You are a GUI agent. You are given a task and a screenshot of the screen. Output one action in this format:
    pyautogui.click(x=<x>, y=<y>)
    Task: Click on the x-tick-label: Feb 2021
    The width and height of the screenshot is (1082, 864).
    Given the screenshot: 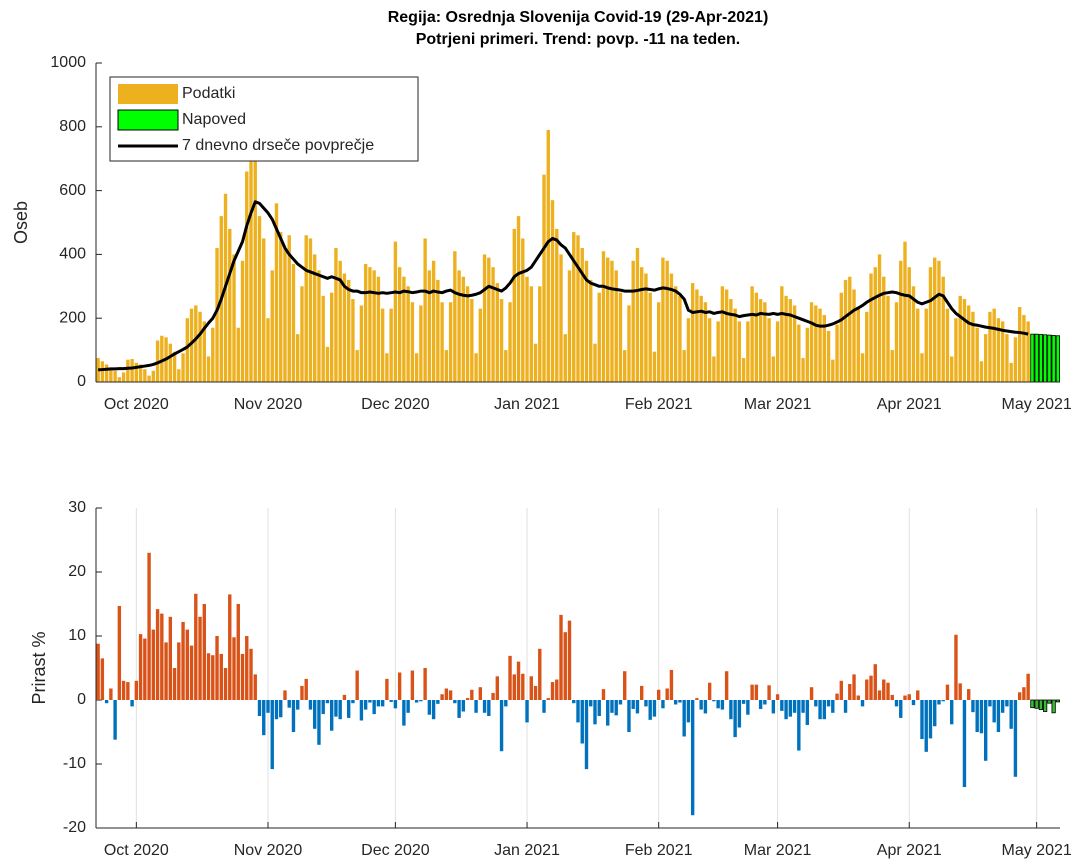 What is the action you would take?
    pyautogui.click(x=659, y=850)
    